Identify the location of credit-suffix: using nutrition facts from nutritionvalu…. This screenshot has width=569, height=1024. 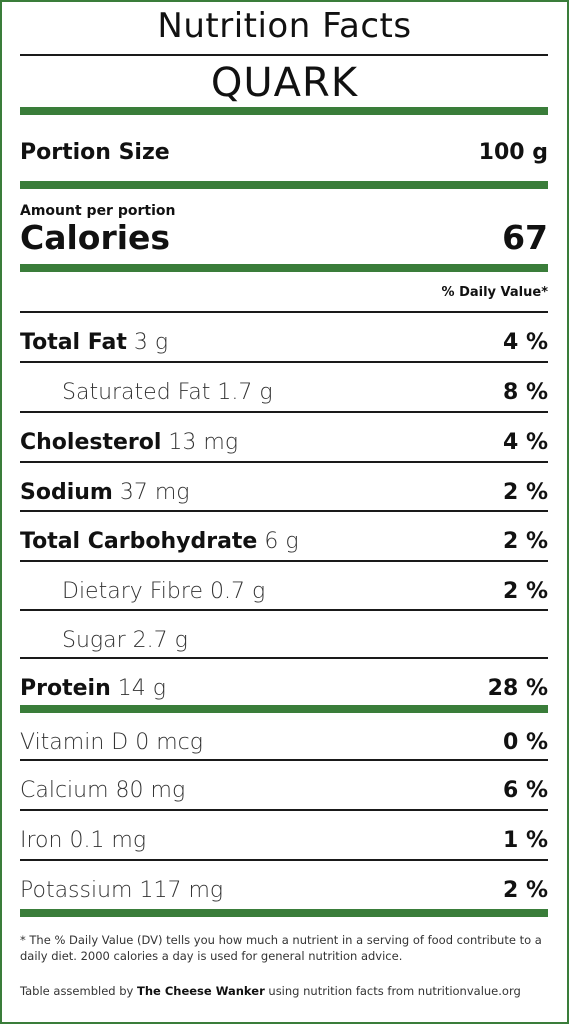
(394, 991).